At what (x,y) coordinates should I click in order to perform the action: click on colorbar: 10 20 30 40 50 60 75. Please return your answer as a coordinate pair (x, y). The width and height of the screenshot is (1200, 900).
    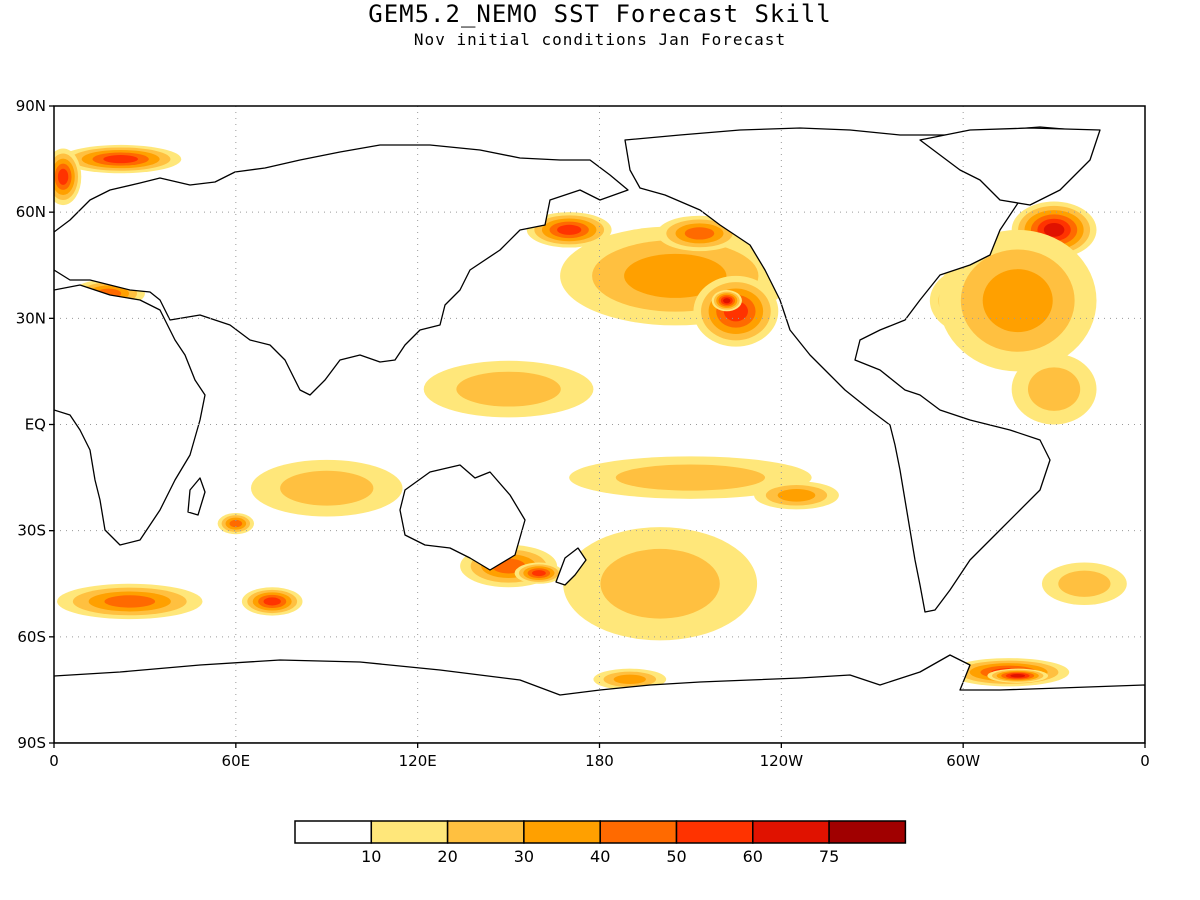
    Looking at the image, I should click on (600, 843).